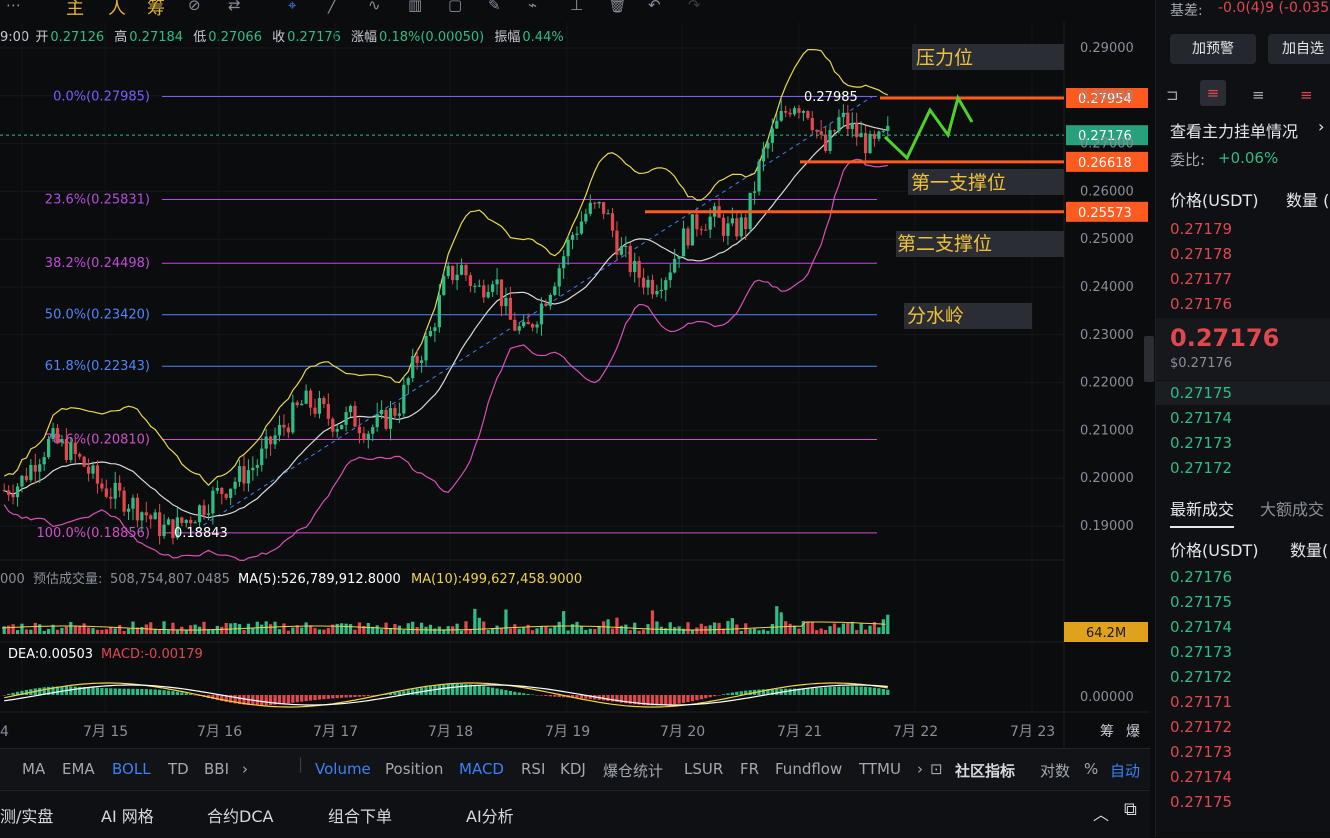 The image size is (1330, 838). I want to click on footer-ai-analysis: AI分析, so click(490, 816).